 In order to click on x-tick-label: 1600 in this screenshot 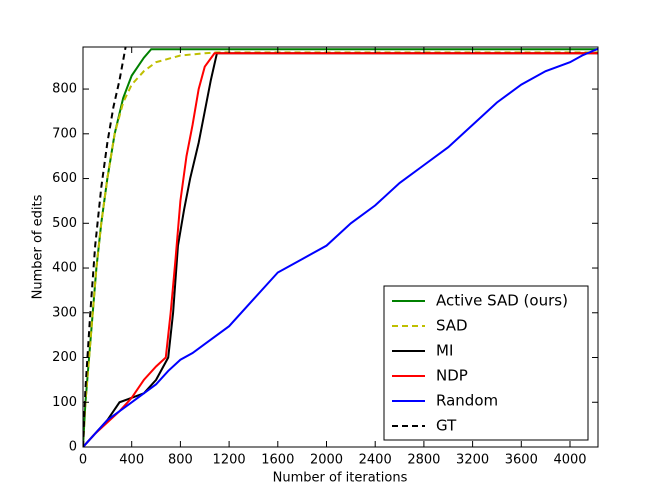, I will do `click(277, 460)`.